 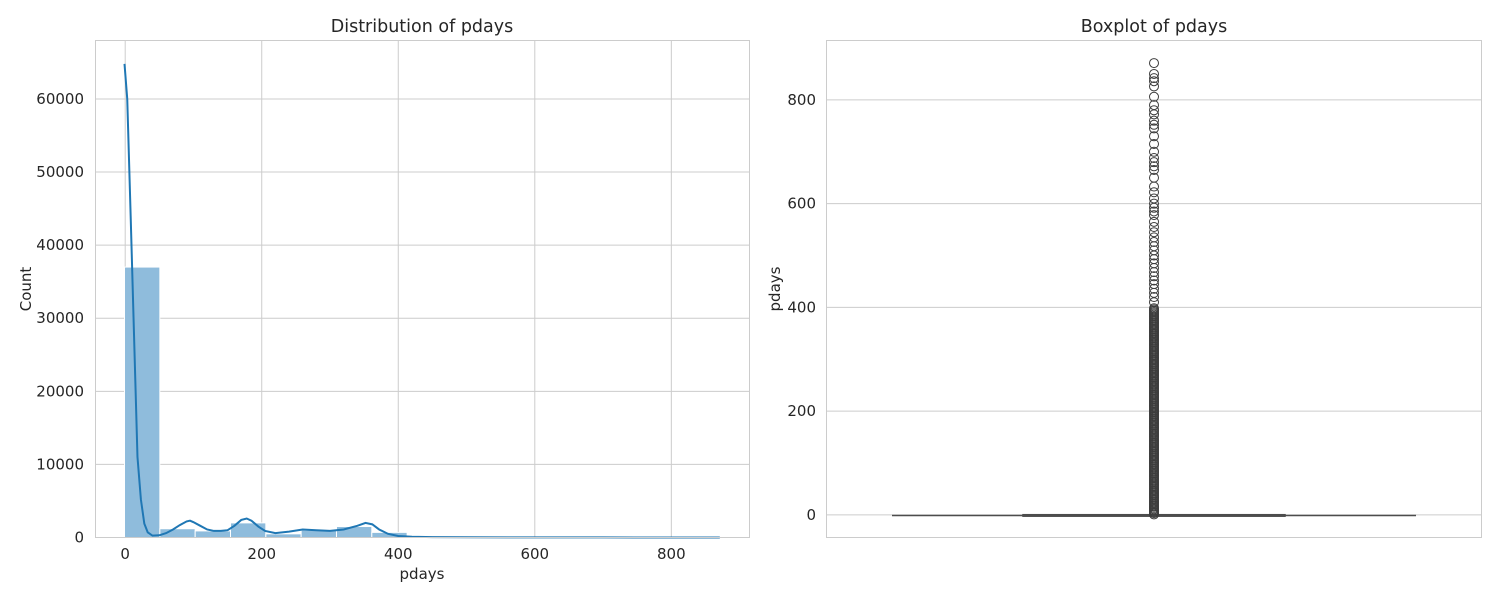 I want to click on x-tick-label: 400, so click(x=398, y=554).